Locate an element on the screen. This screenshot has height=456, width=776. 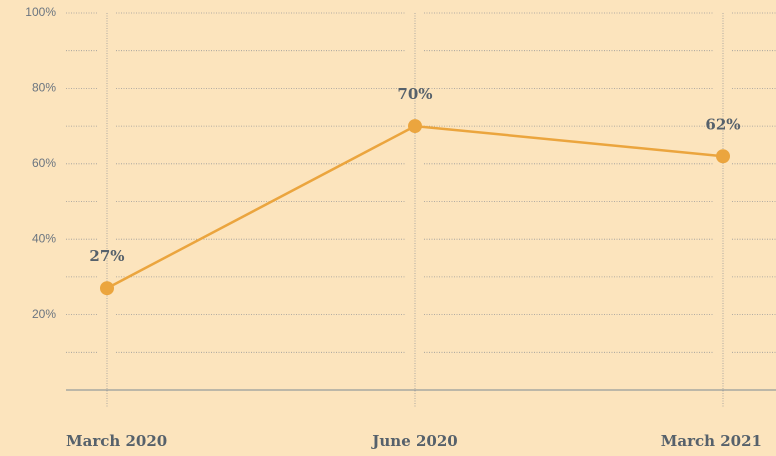
y-tick-label: 100% is located at coordinates (40, 12).